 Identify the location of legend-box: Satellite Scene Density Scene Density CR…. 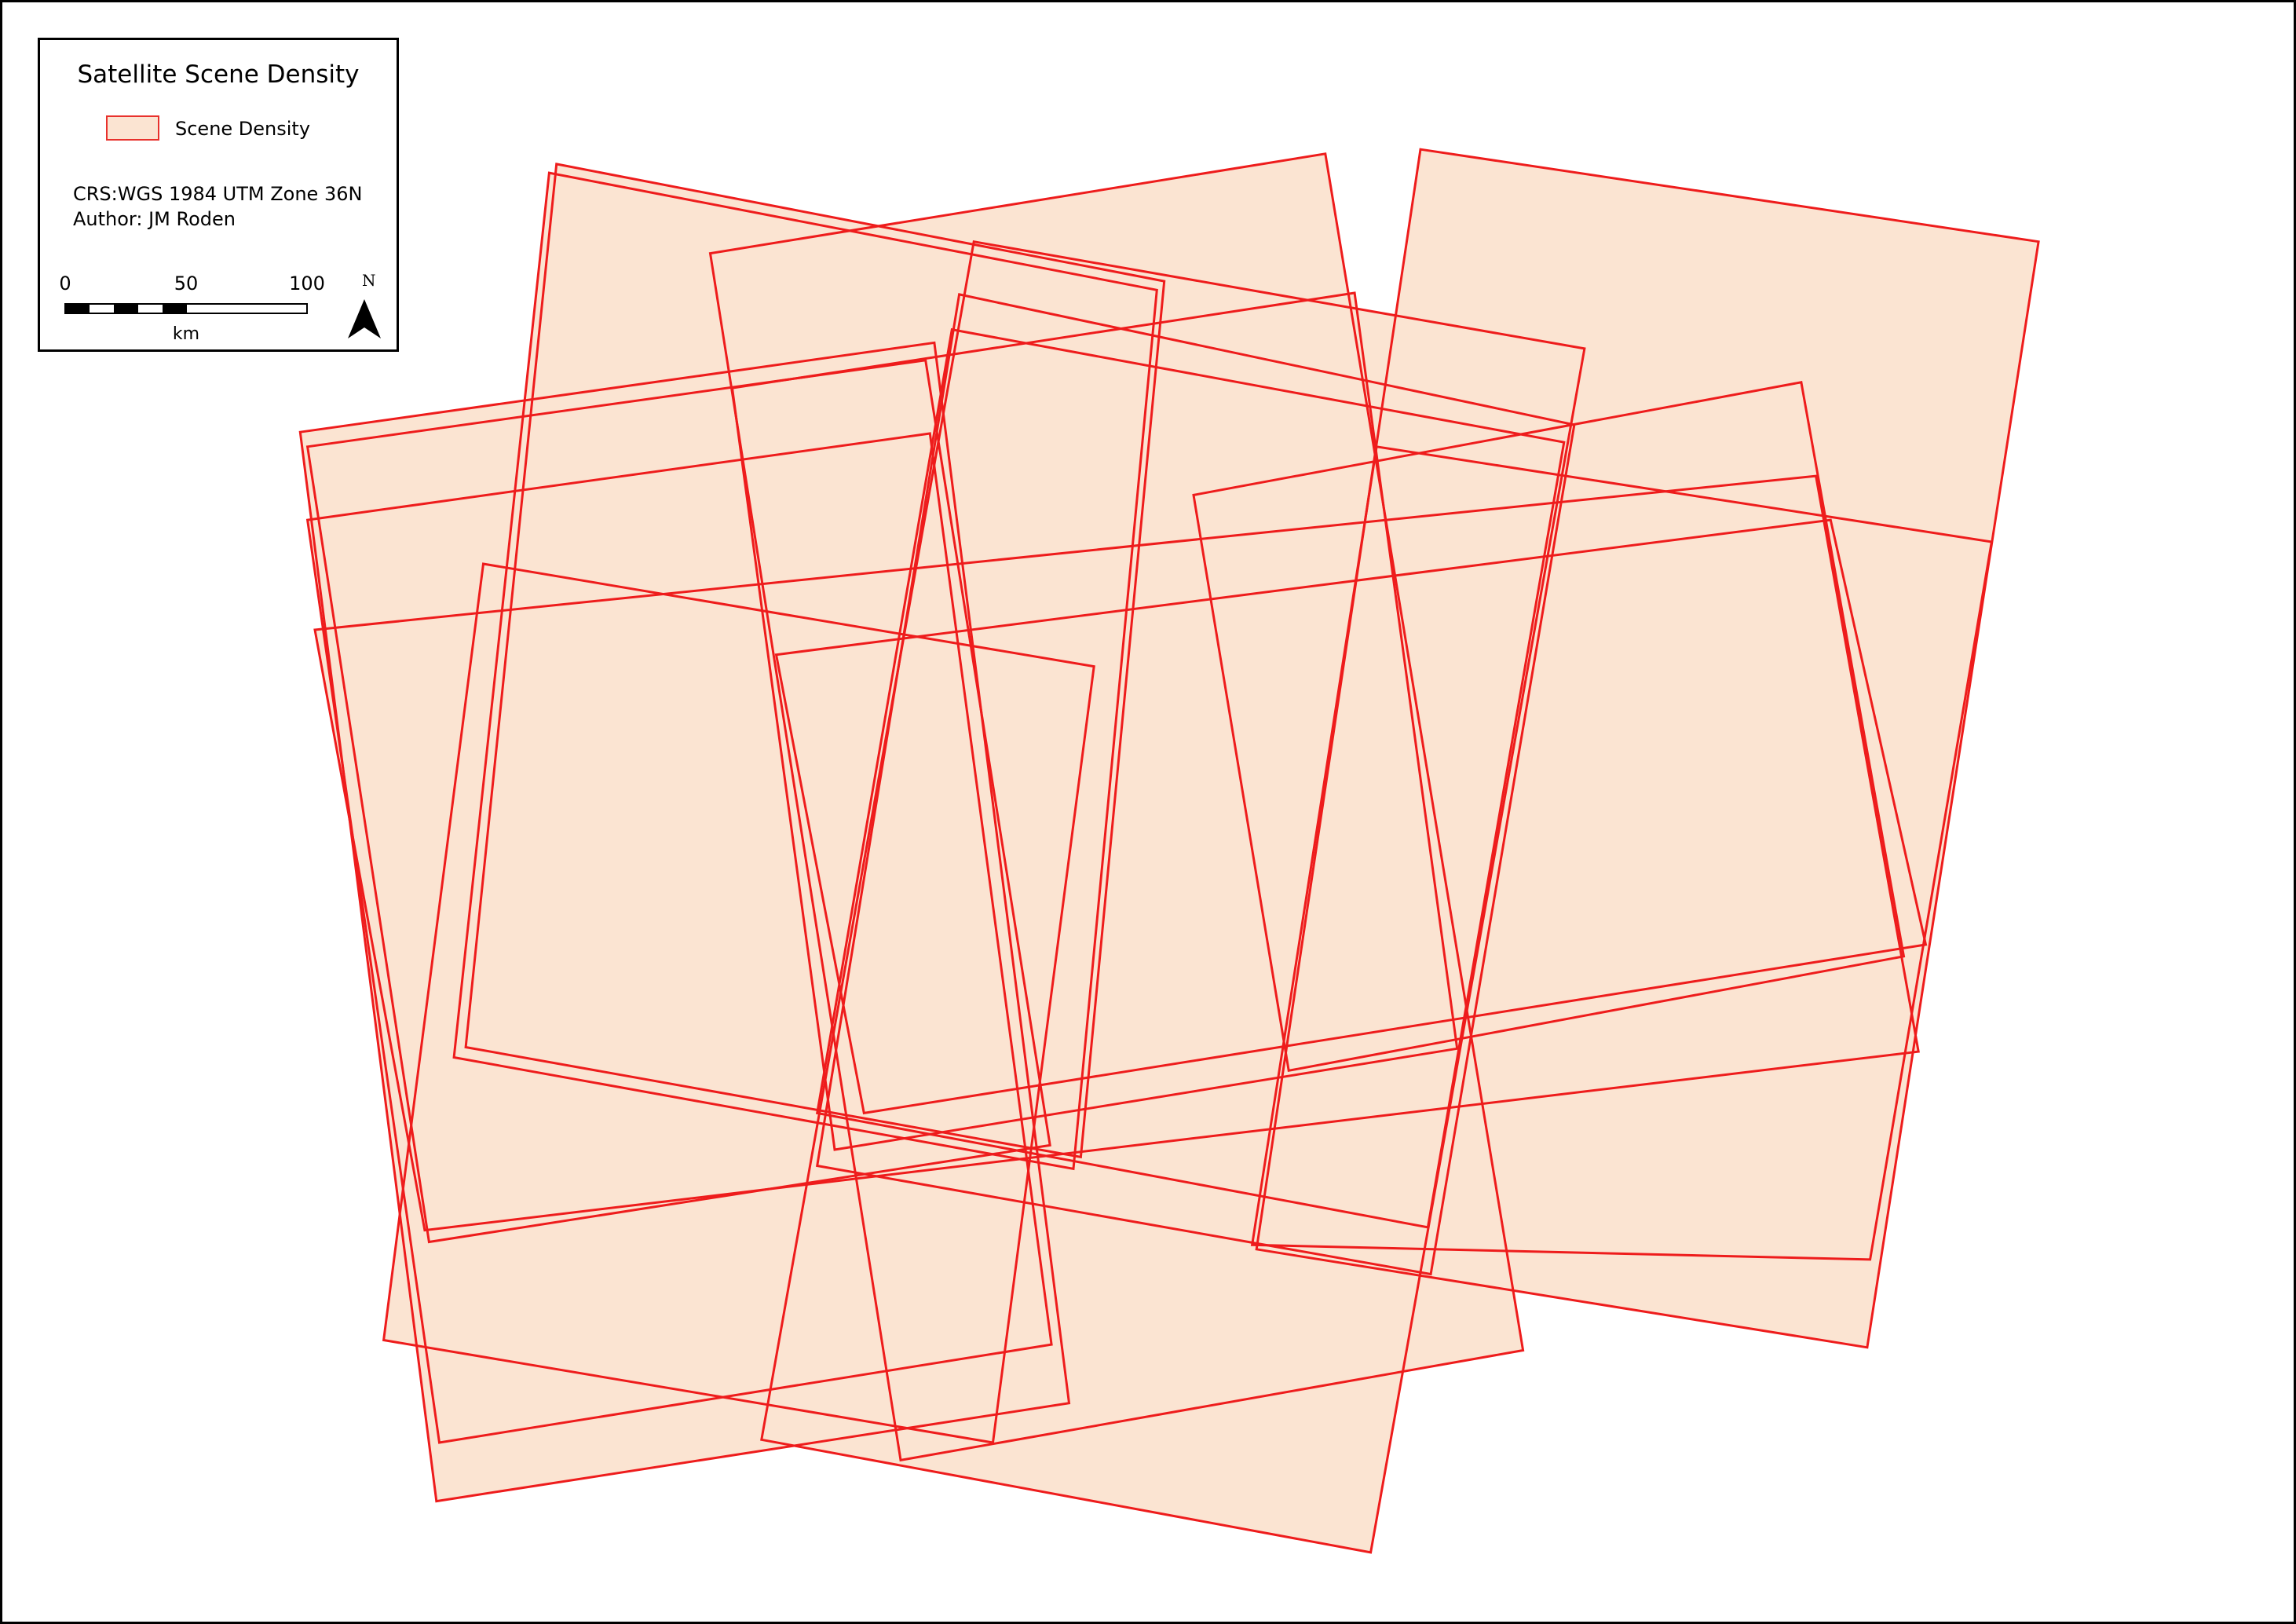
(218, 195).